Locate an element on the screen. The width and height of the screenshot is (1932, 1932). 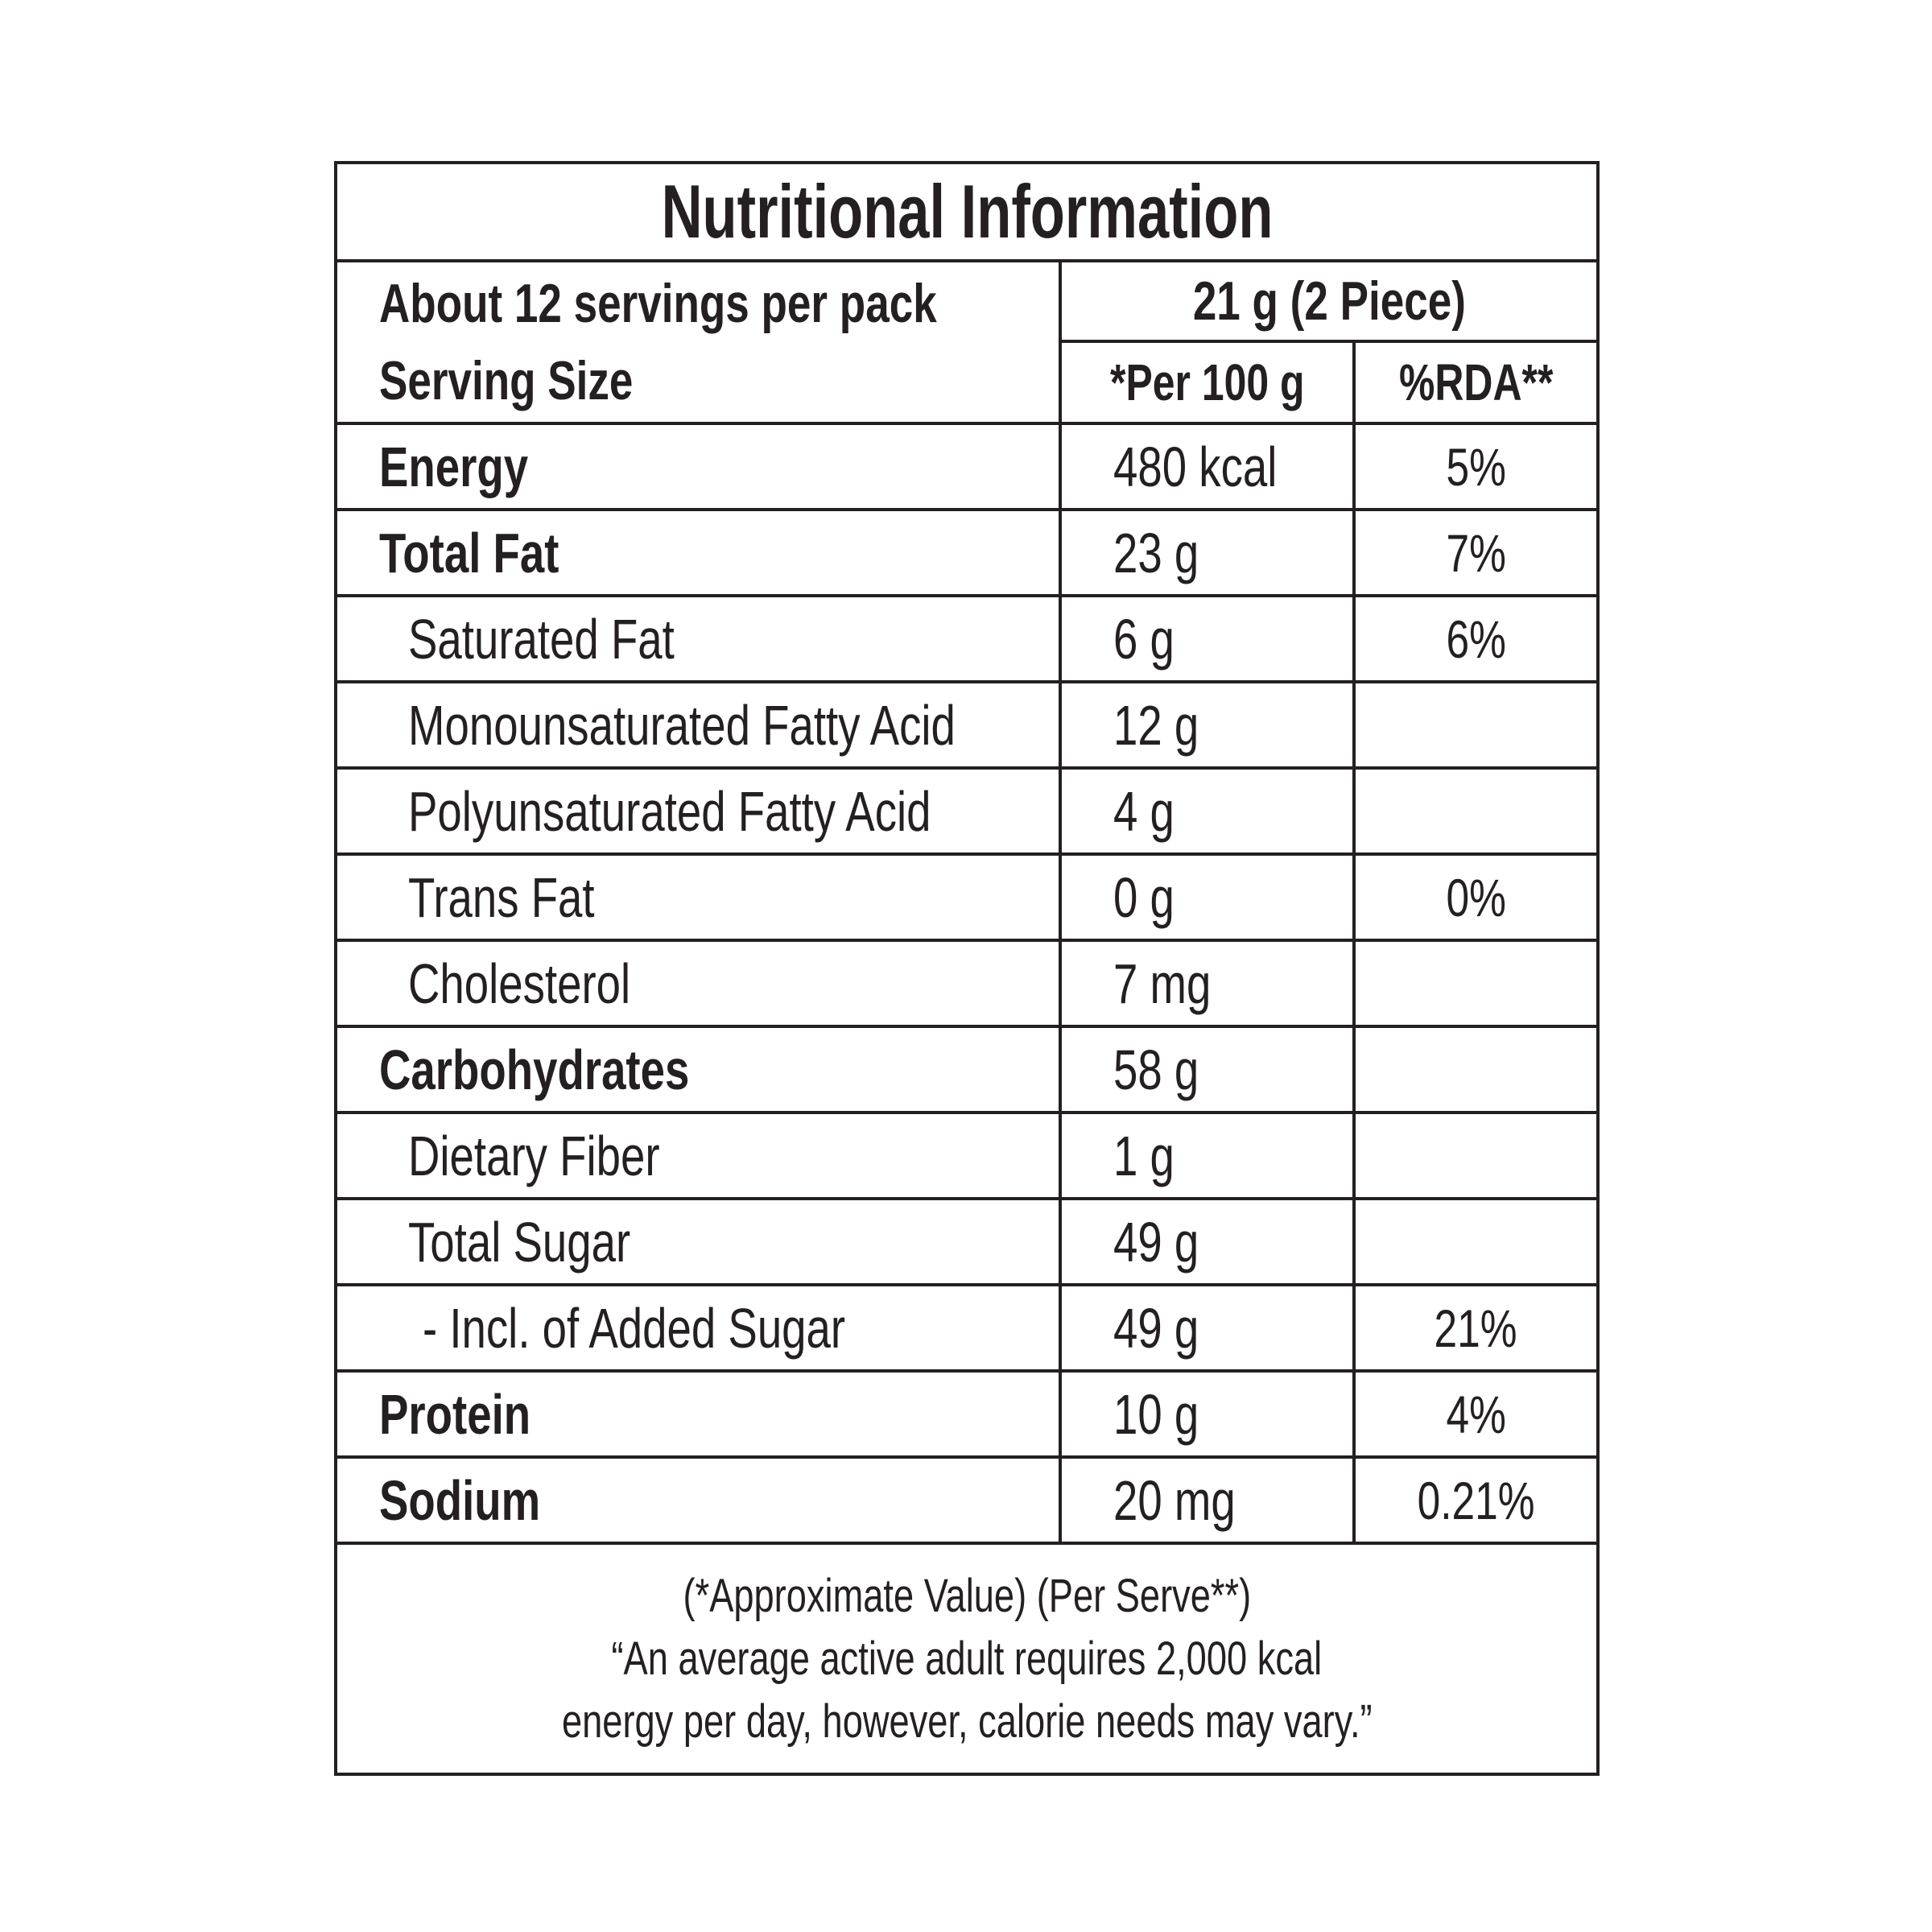
row-label: Carbohydrates is located at coordinates (534, 1069).